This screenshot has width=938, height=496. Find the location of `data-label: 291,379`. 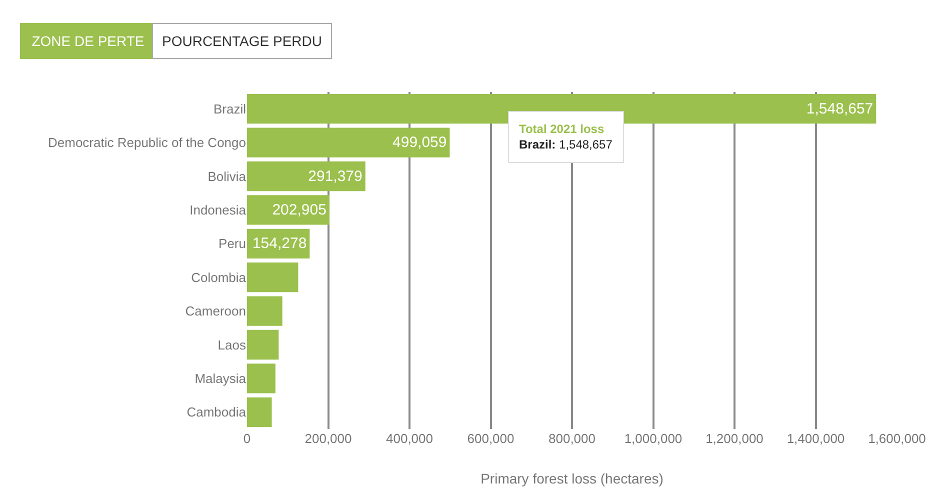

data-label: 291,379 is located at coordinates (335, 176).